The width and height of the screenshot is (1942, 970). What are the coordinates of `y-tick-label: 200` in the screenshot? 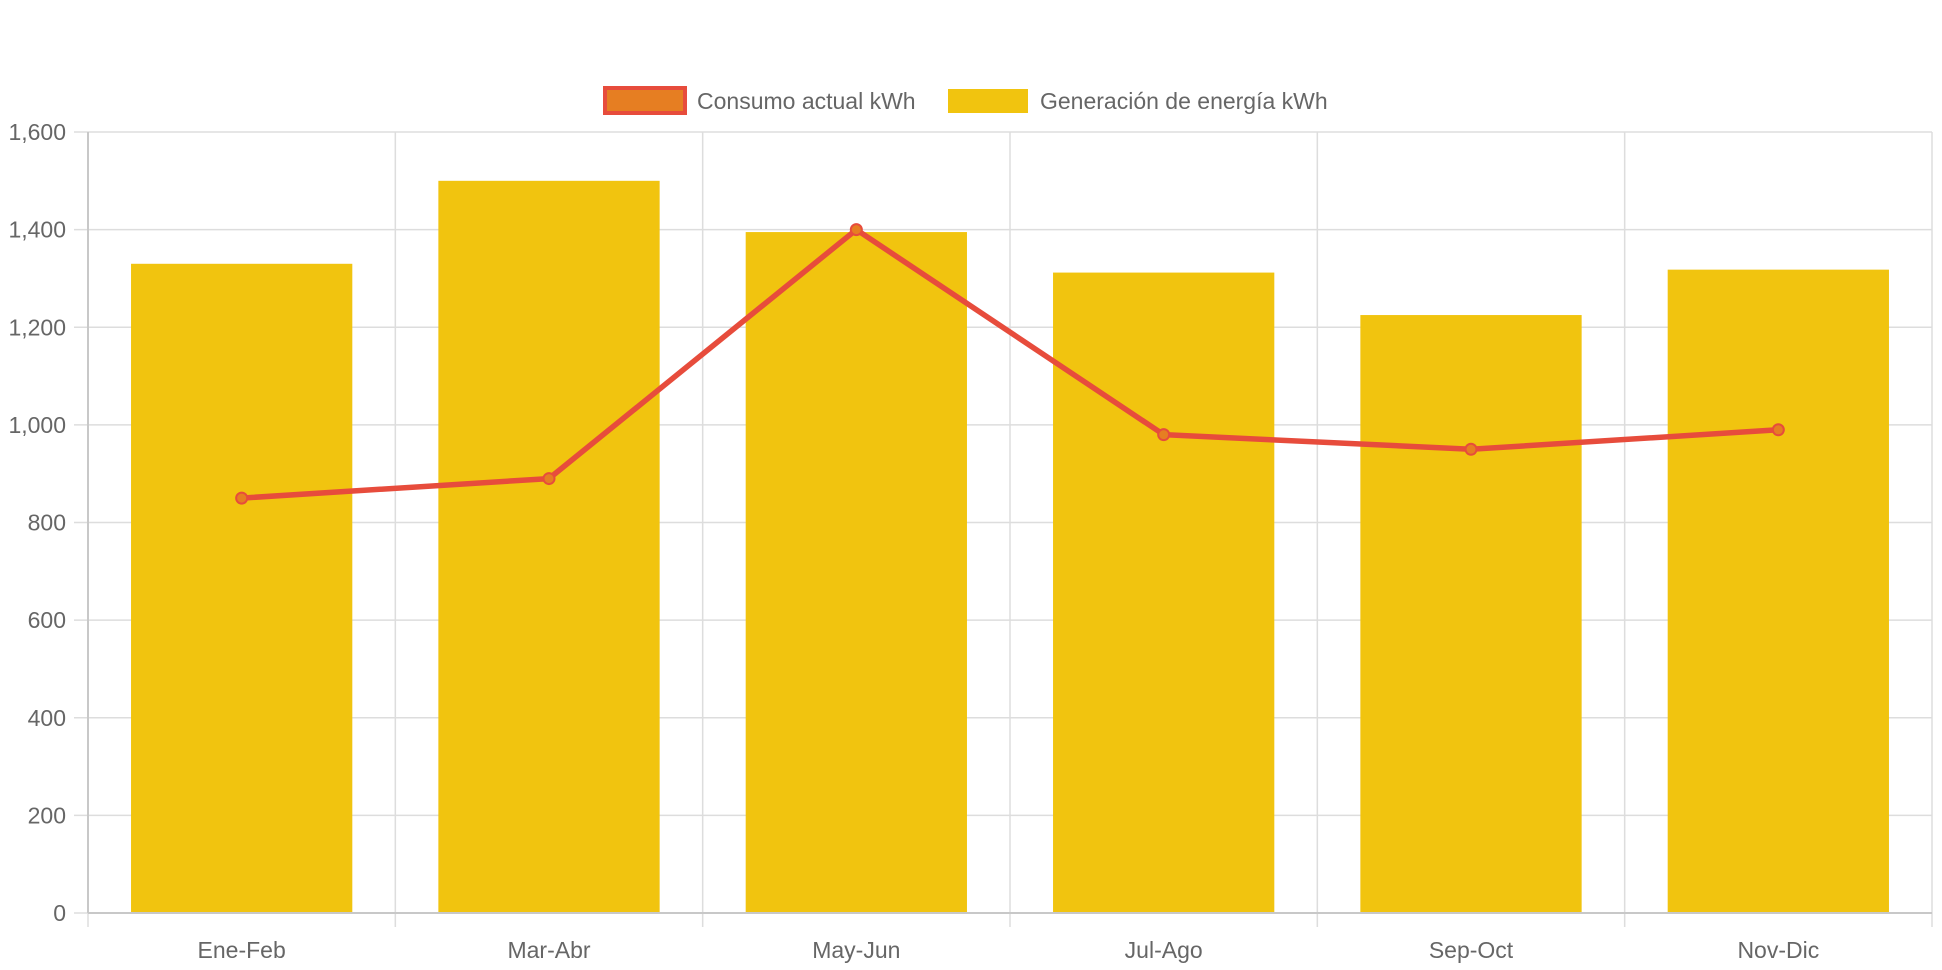 It's located at (47, 815).